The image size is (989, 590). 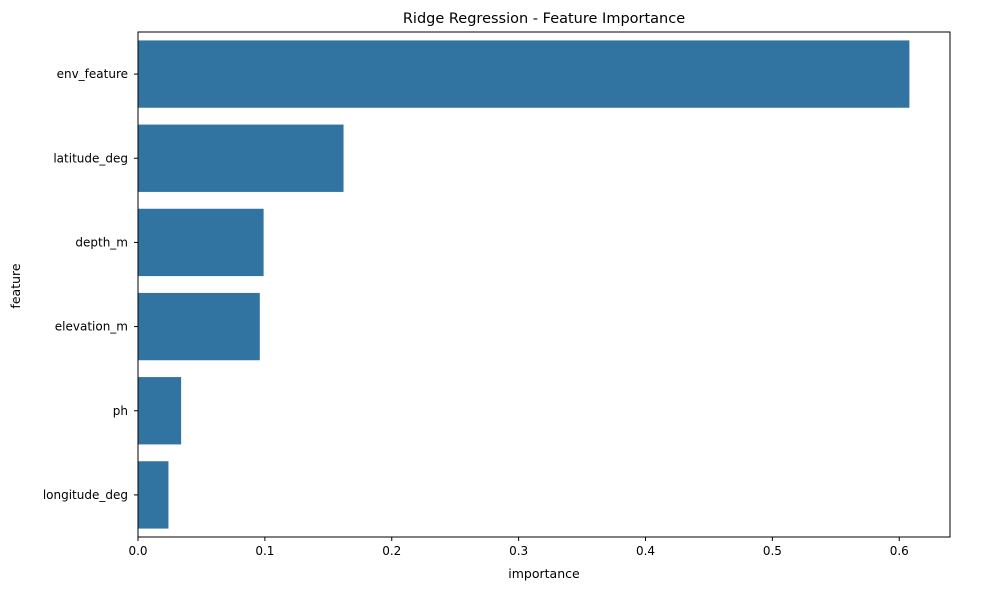 What do you see at coordinates (153, 495) in the screenshot?
I see `bar-longitude-deg` at bounding box center [153, 495].